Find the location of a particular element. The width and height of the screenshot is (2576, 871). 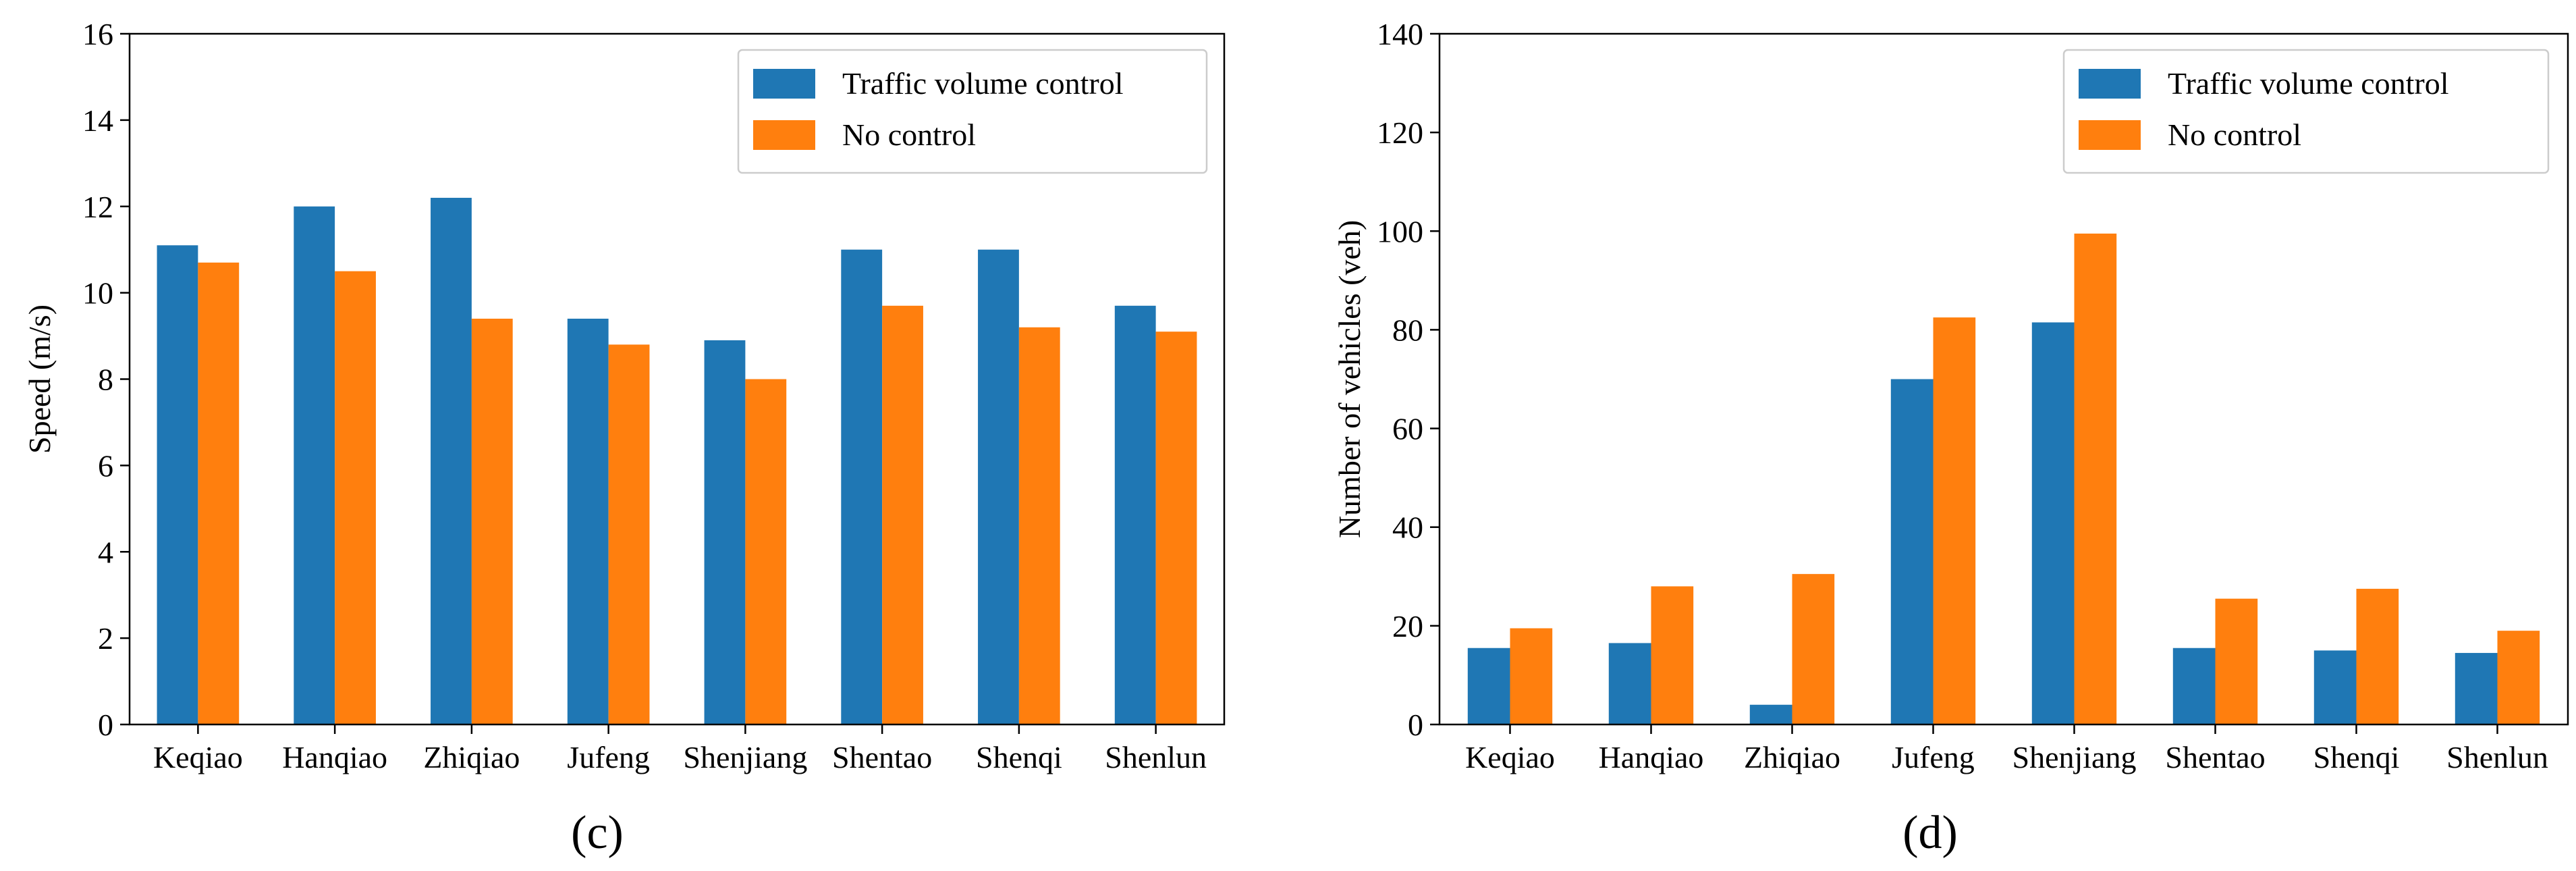

y-tick-label: 6 is located at coordinates (106, 465).